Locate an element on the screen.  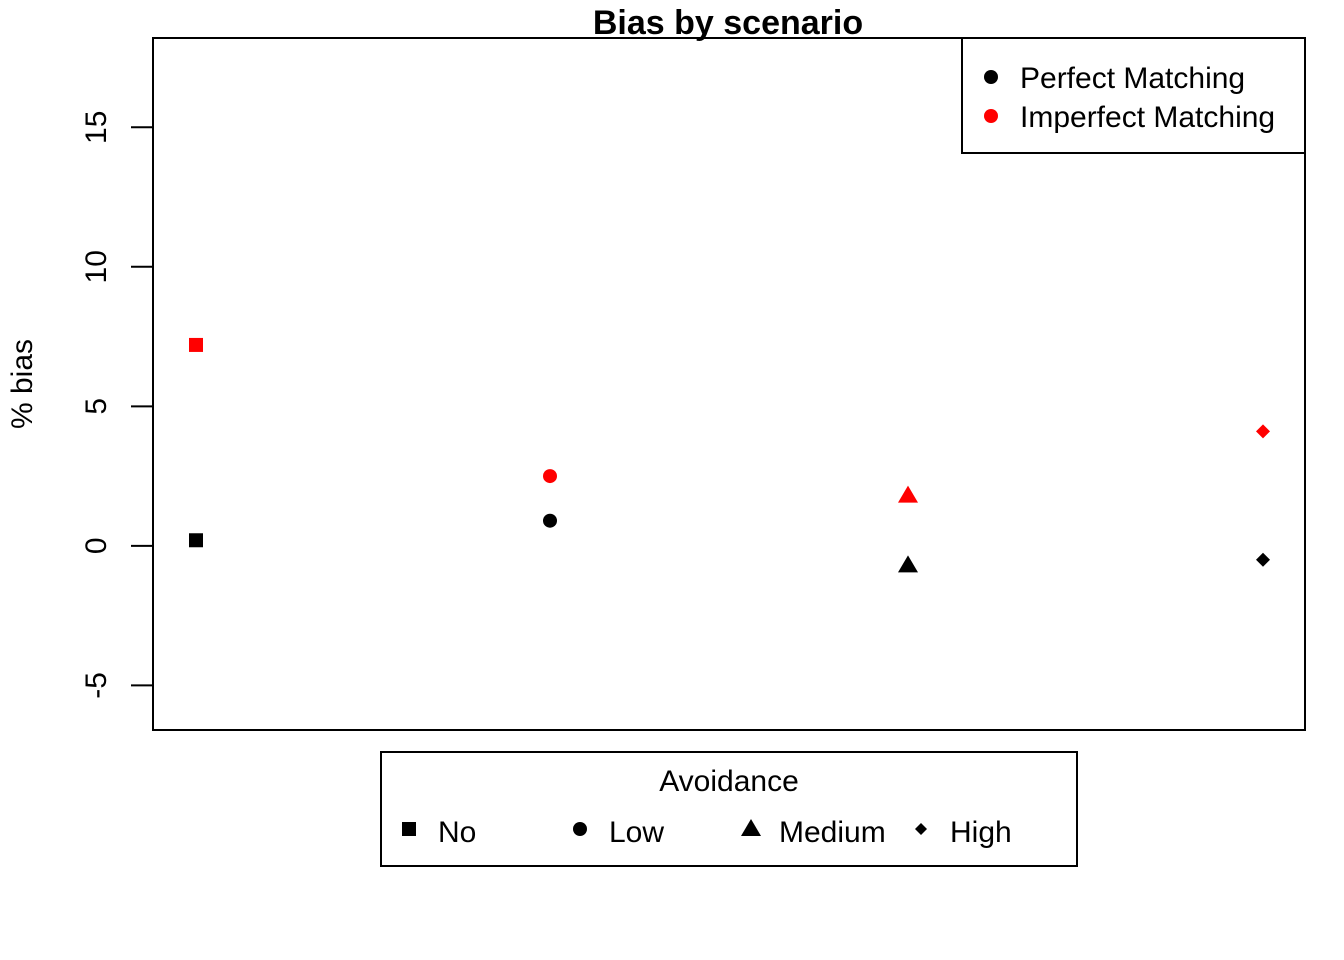
square-icon is located at coordinates (409, 829).